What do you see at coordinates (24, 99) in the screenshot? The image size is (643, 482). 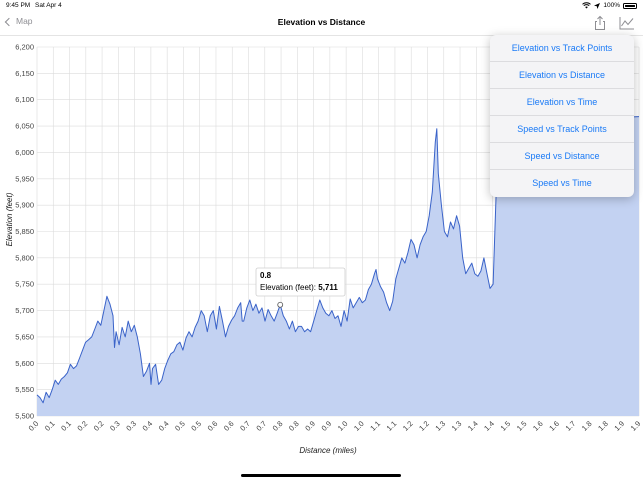 I see `y-tick-label: 6,100` at bounding box center [24, 99].